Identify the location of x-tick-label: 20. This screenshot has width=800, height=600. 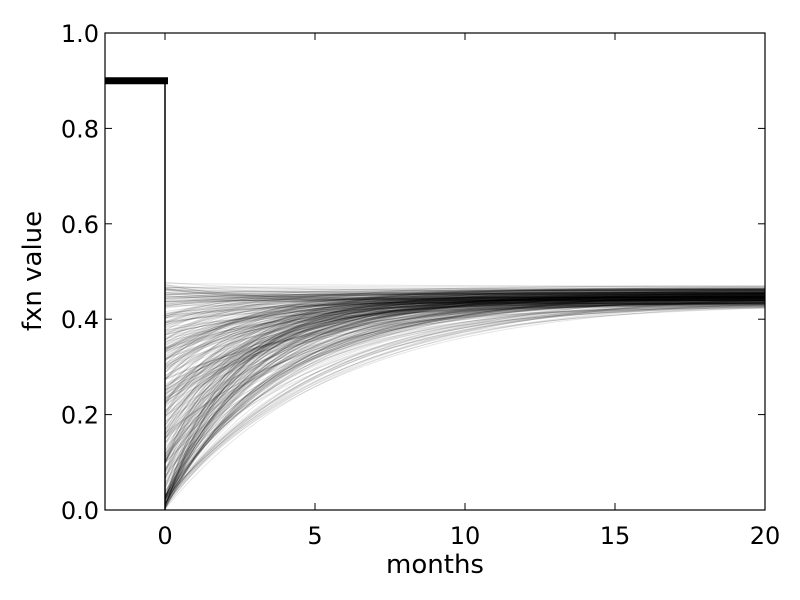
(765, 536).